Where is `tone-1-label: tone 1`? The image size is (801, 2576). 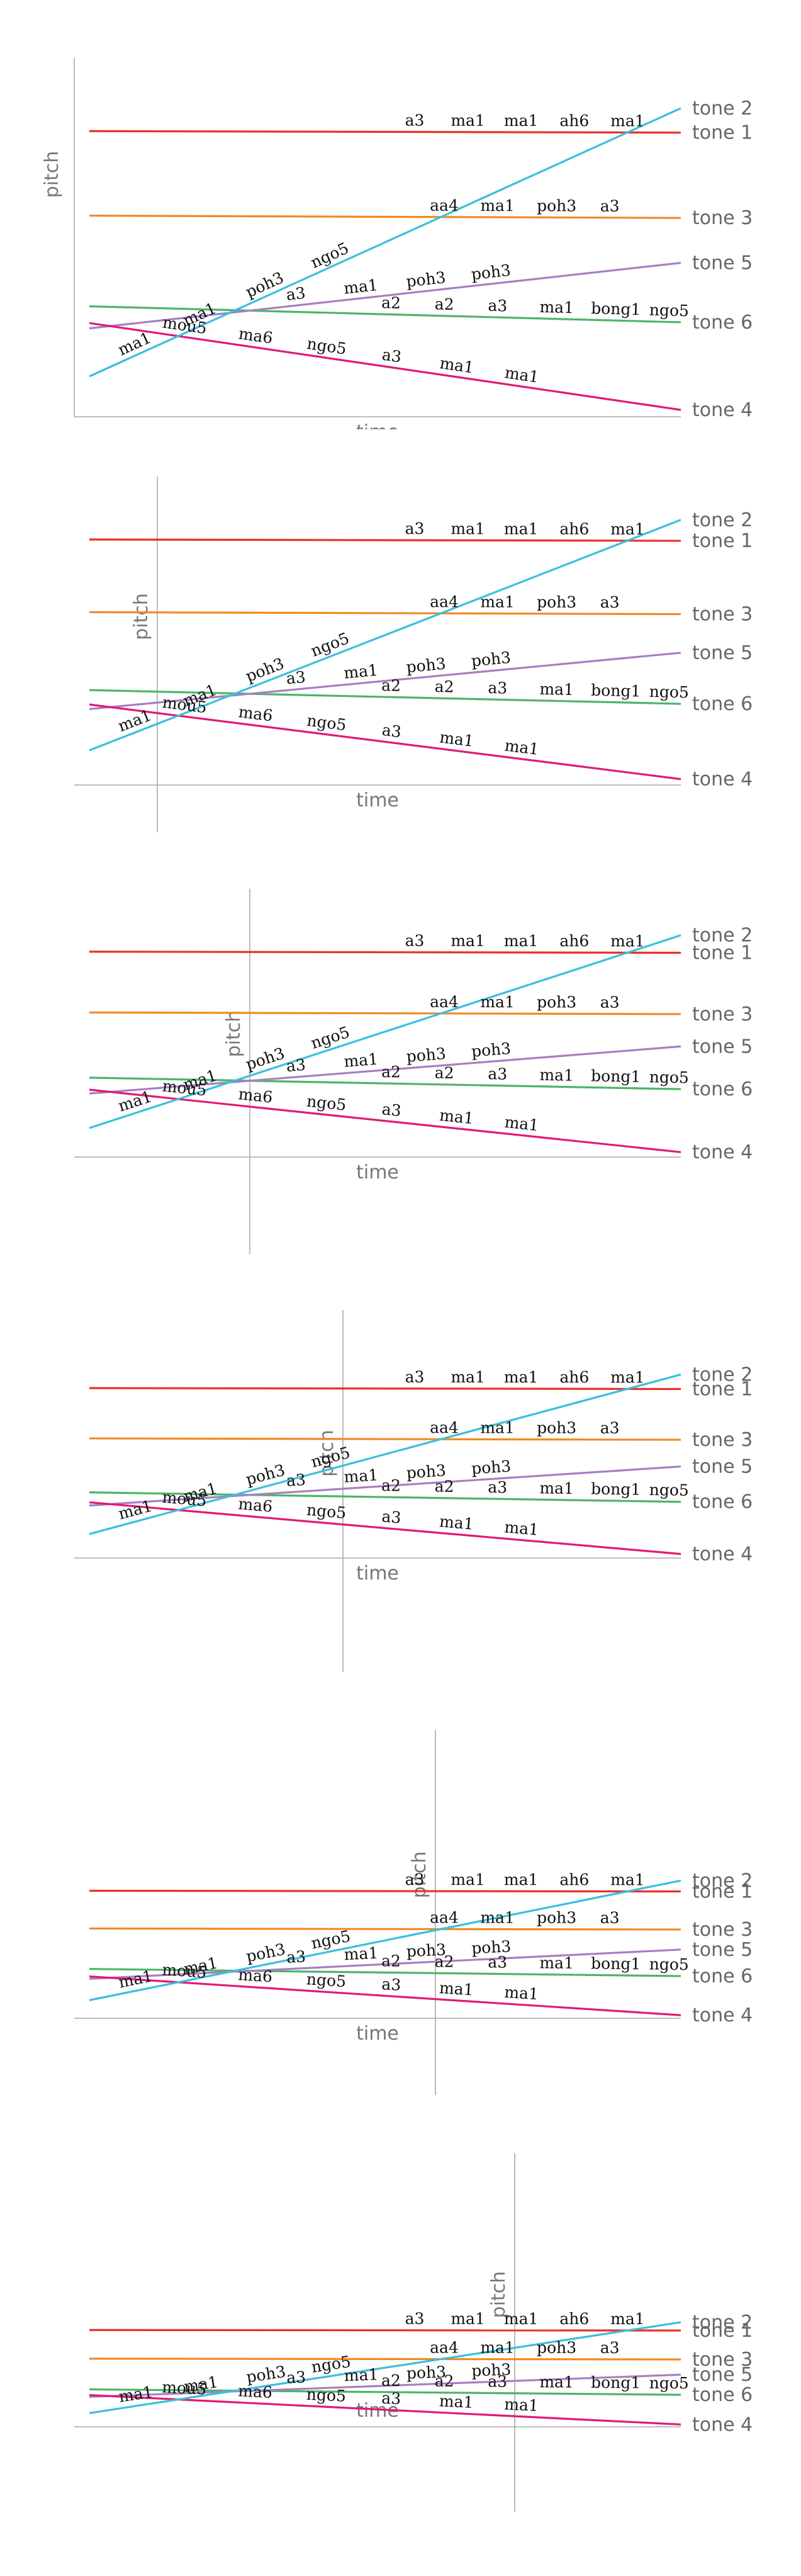
tone-1-label: tone 1 is located at coordinates (722, 1389).